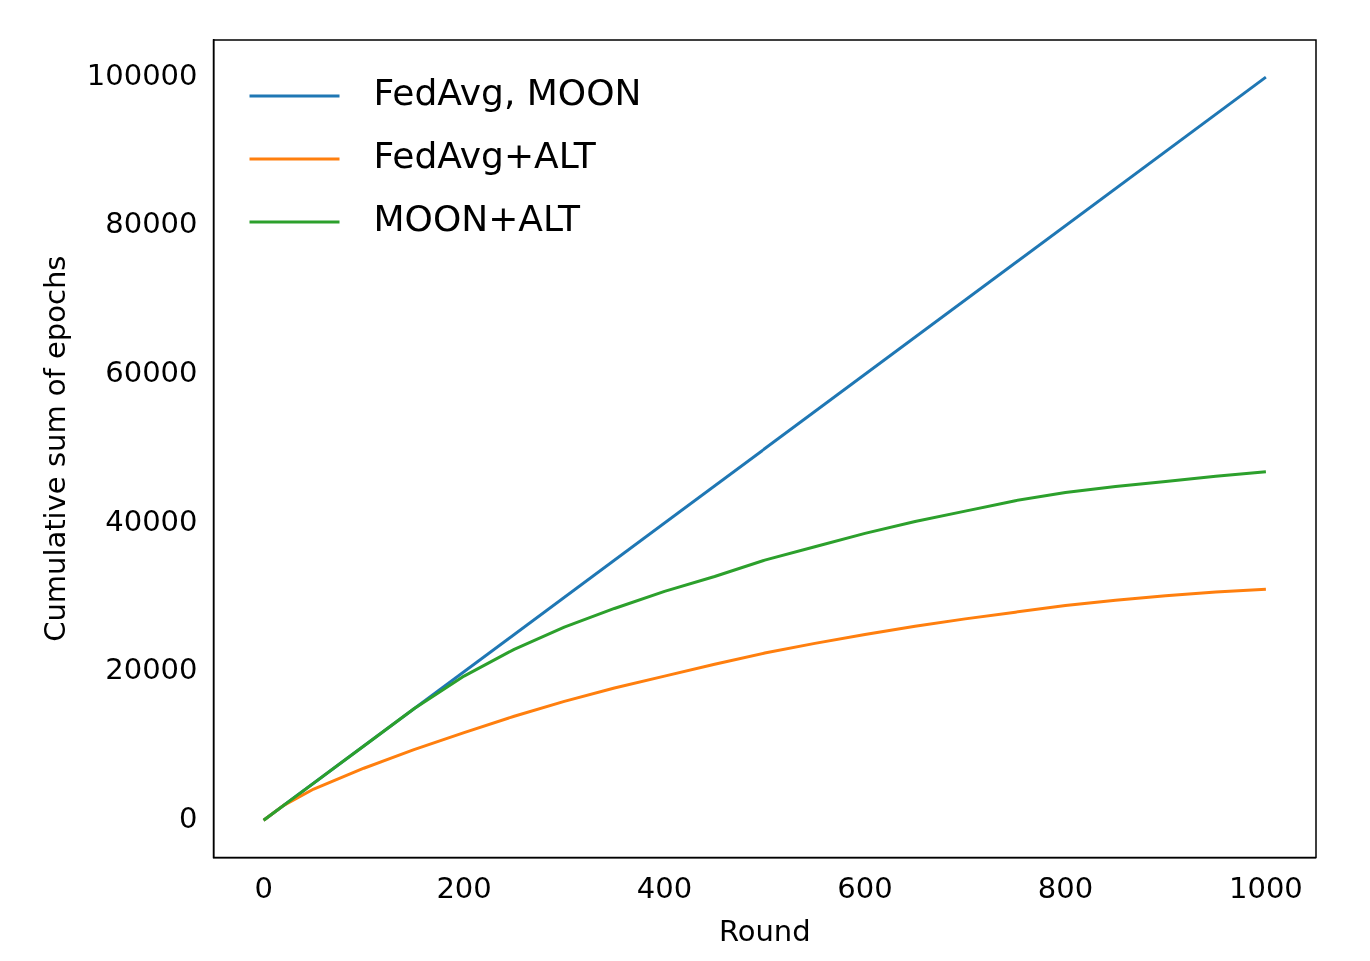  What do you see at coordinates (865, 888) in the screenshot?
I see `x-tick-label: 600` at bounding box center [865, 888].